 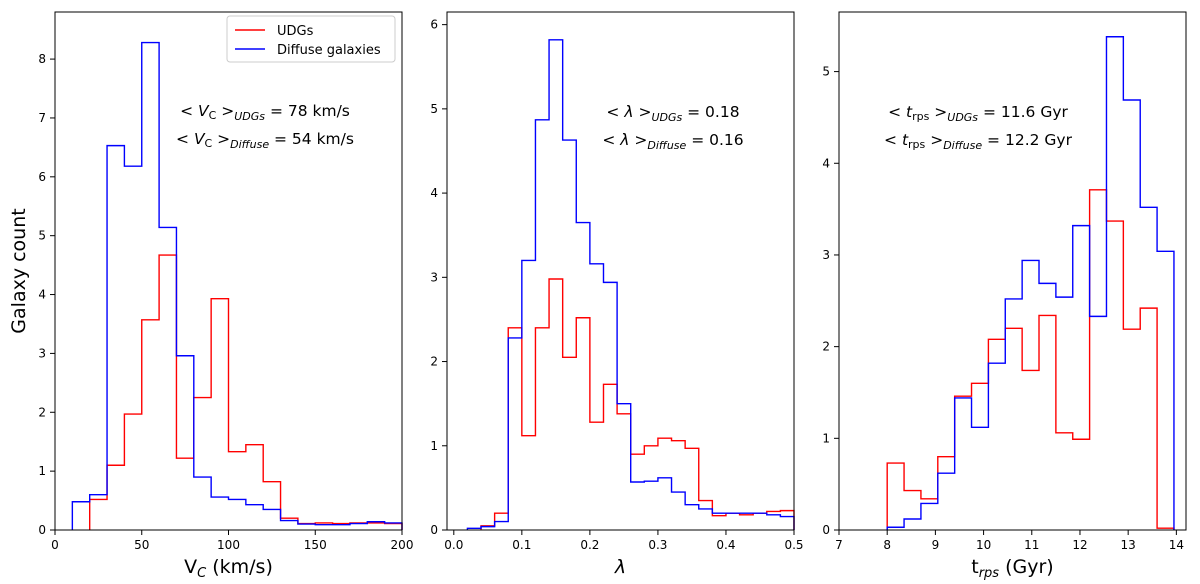 I want to click on legend-label-diffuse: Diffuse galaxies, so click(x=329, y=50).